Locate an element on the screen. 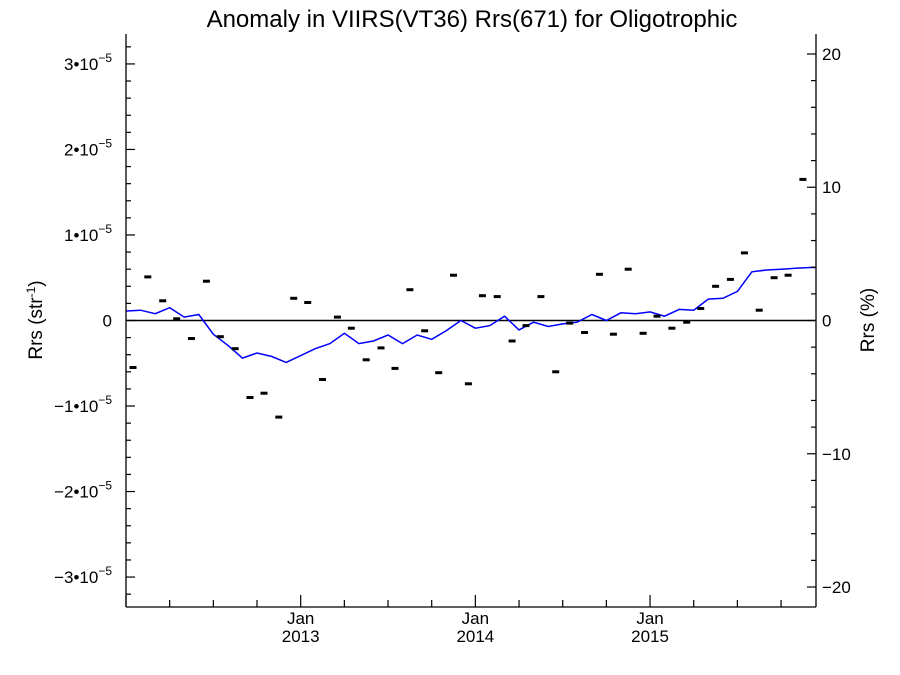 The image size is (900, 675). left-tick-label: −2•10−5 is located at coordinates (83, 490).